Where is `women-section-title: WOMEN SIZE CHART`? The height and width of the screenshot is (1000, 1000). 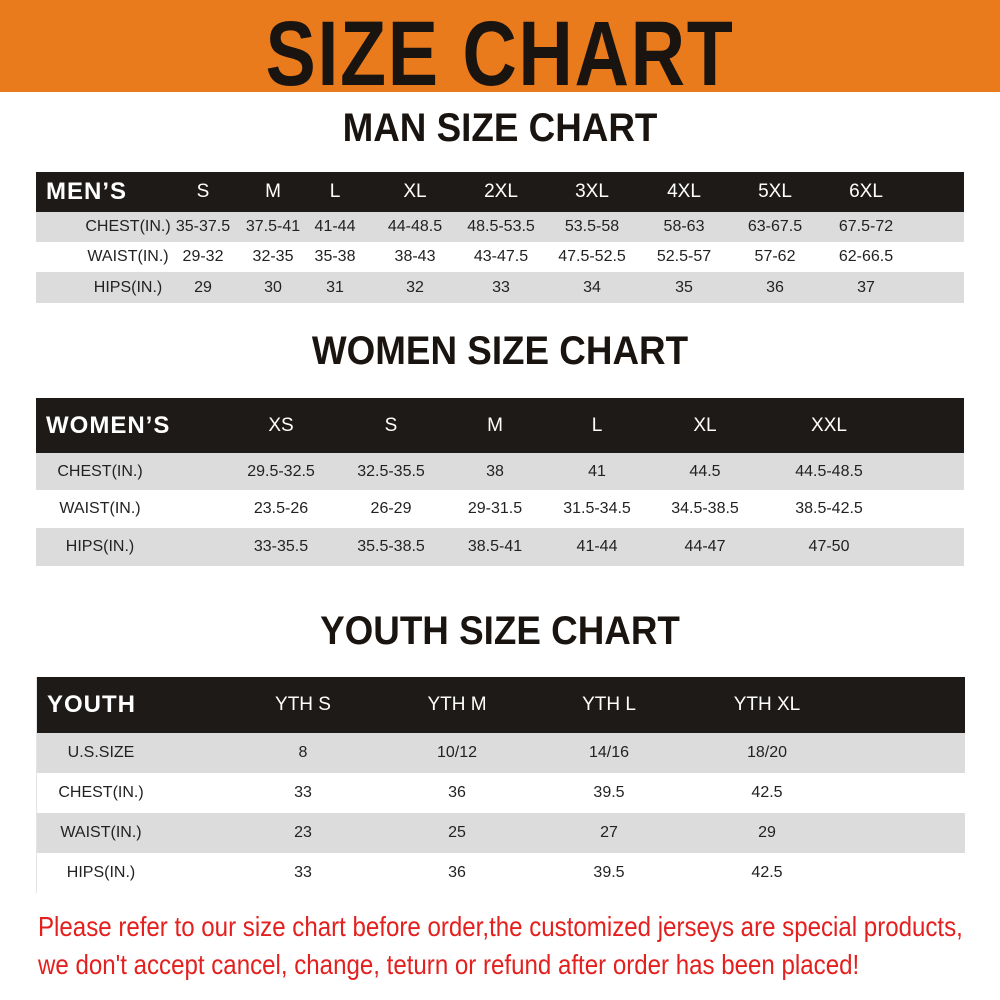
women-section-title: WOMEN SIZE CHART is located at coordinates (500, 351).